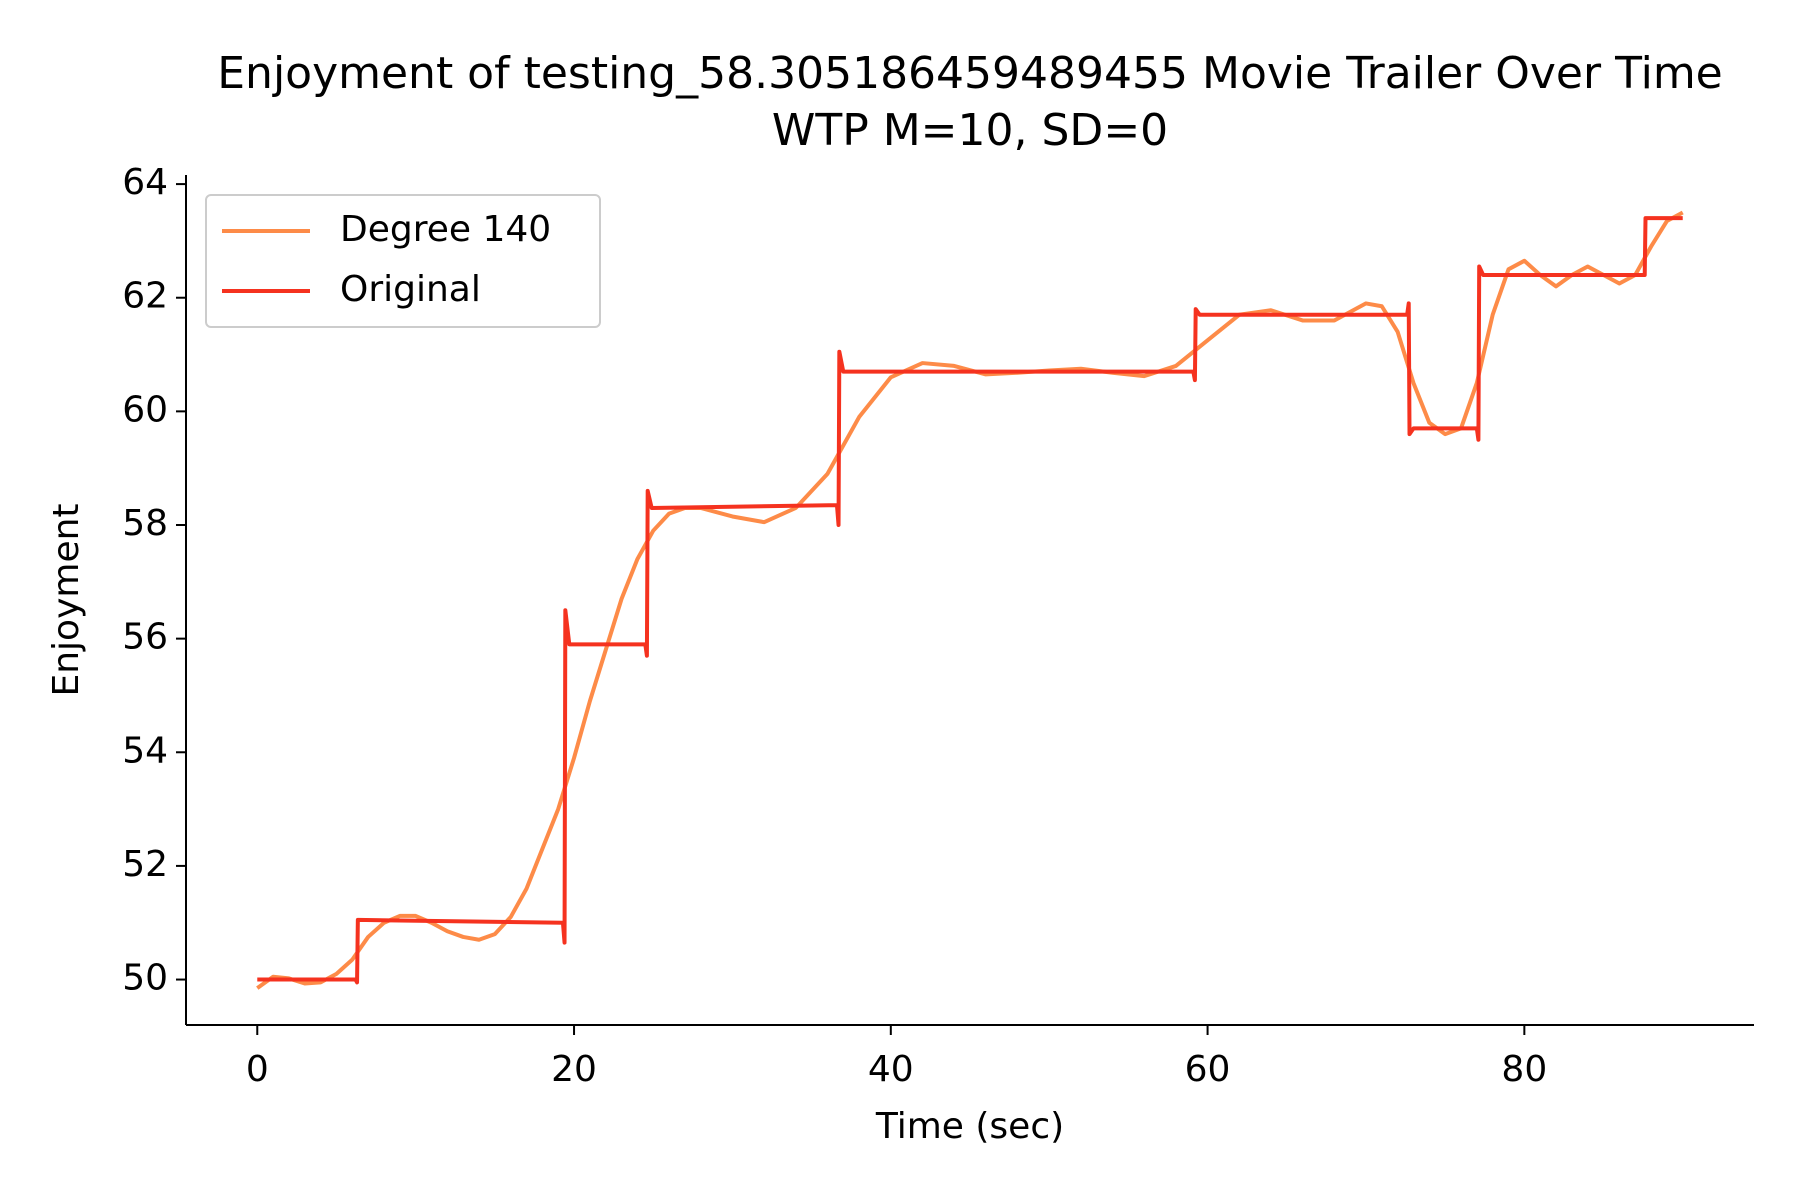 Image resolution: width=1800 pixels, height=1200 pixels. I want to click on x-tick-label: 60, so click(1208, 1069).